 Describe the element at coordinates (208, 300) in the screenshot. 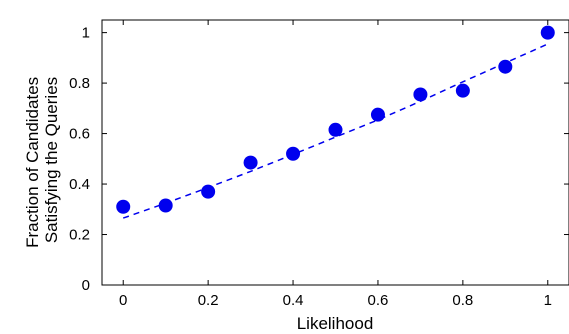

I see `x-tick-label: 0.2` at that location.